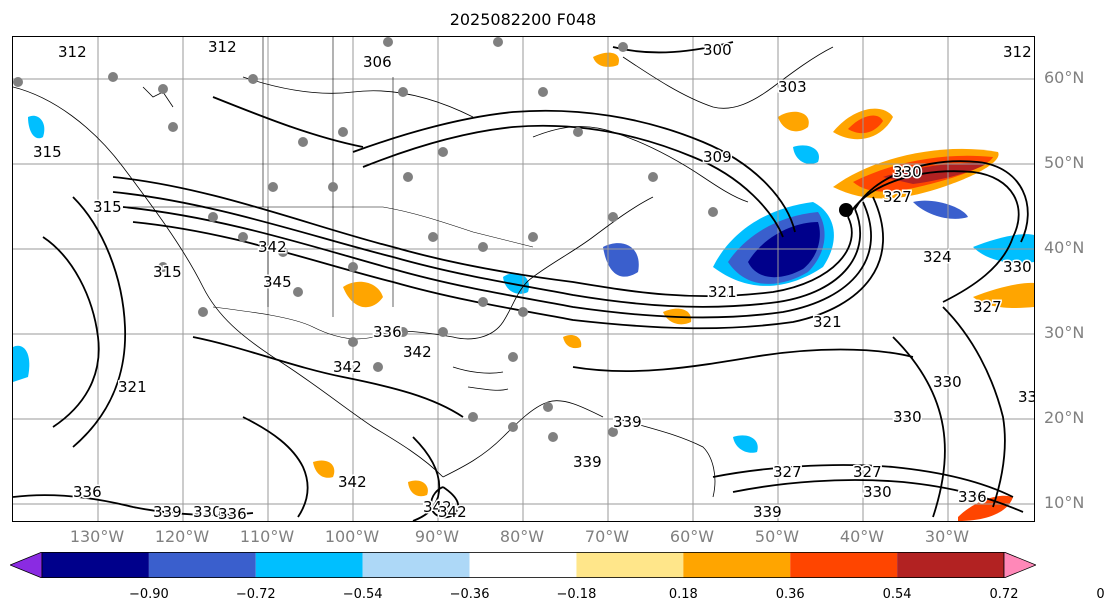  What do you see at coordinates (1064, 162) in the screenshot?
I see `latitude-label: 50°N` at bounding box center [1064, 162].